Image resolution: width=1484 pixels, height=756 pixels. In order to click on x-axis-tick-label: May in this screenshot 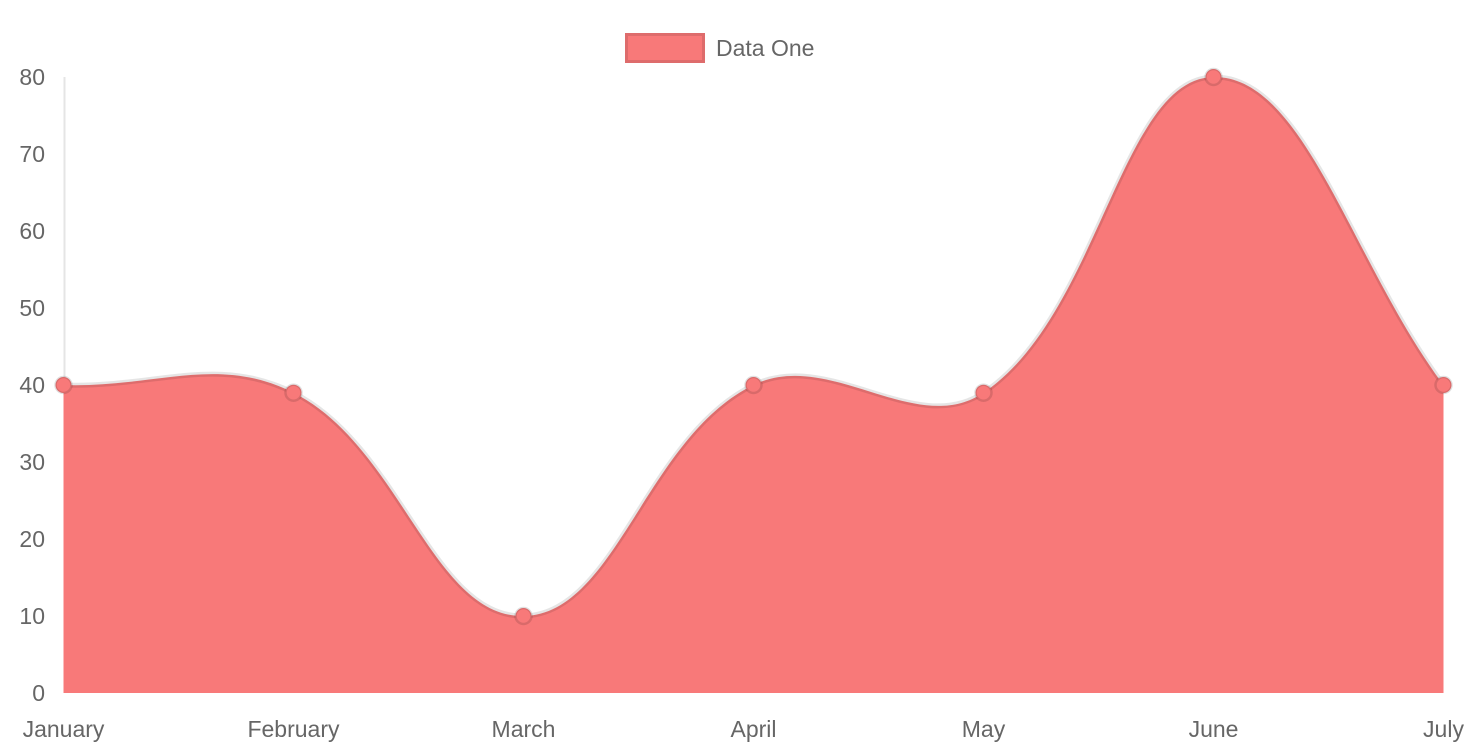, I will do `click(984, 729)`.